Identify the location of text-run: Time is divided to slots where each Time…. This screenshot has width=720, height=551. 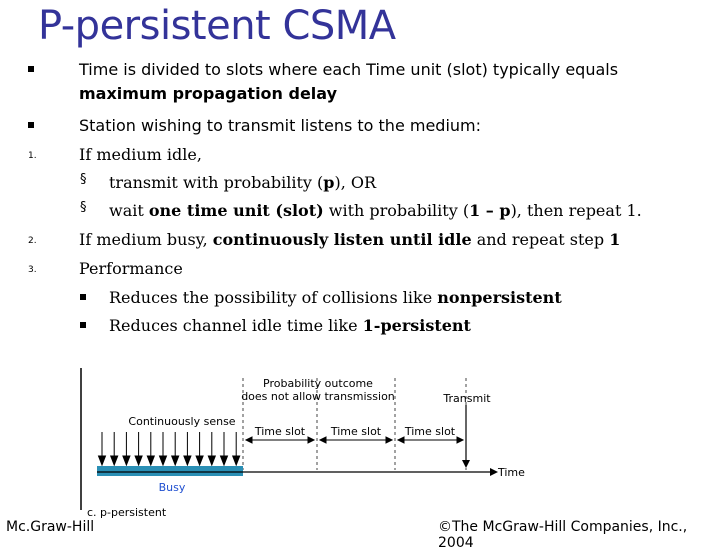
(349, 69).